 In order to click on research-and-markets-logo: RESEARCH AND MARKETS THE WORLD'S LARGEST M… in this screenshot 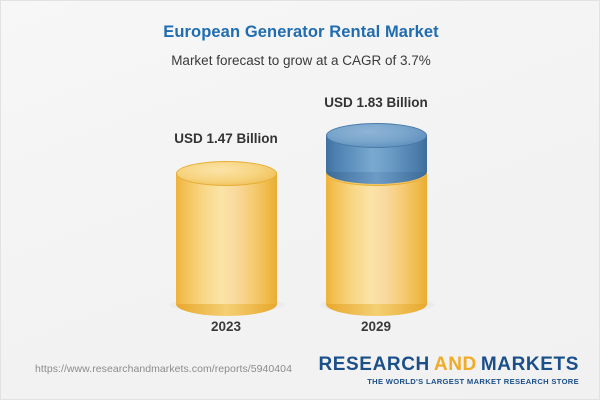, I will do `click(448, 370)`.